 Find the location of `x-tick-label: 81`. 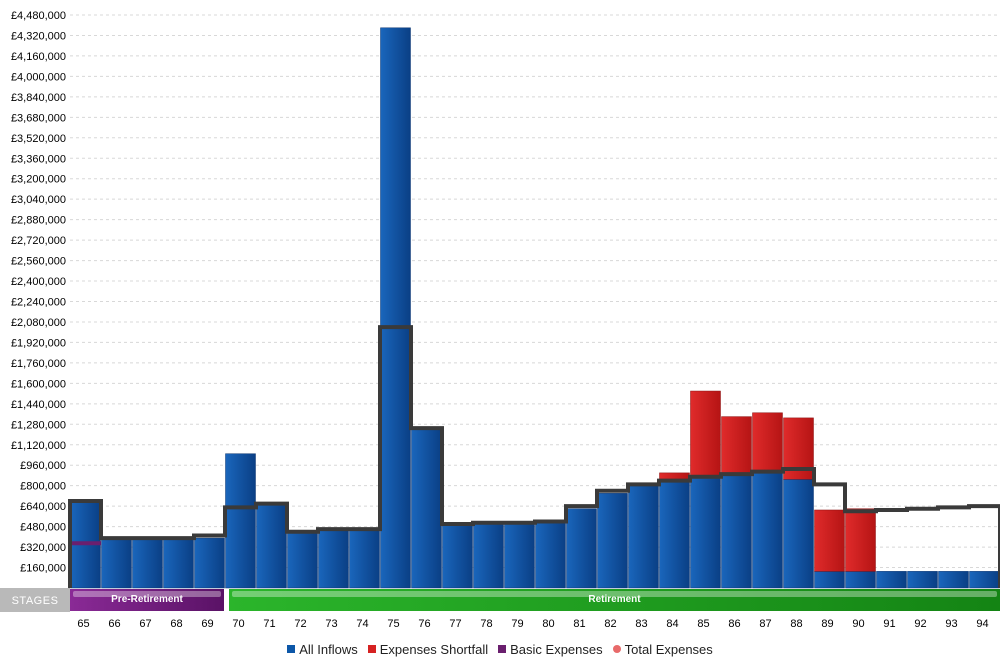

x-tick-label: 81 is located at coordinates (579, 624).